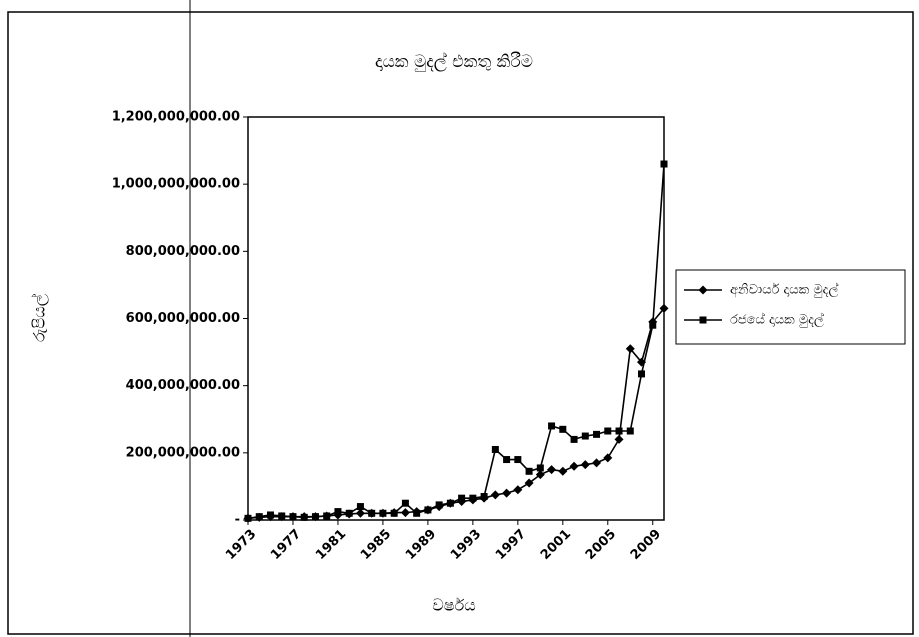 The height and width of the screenshot is (637, 919). I want to click on x-tick-label: 1985, so click(376, 545).